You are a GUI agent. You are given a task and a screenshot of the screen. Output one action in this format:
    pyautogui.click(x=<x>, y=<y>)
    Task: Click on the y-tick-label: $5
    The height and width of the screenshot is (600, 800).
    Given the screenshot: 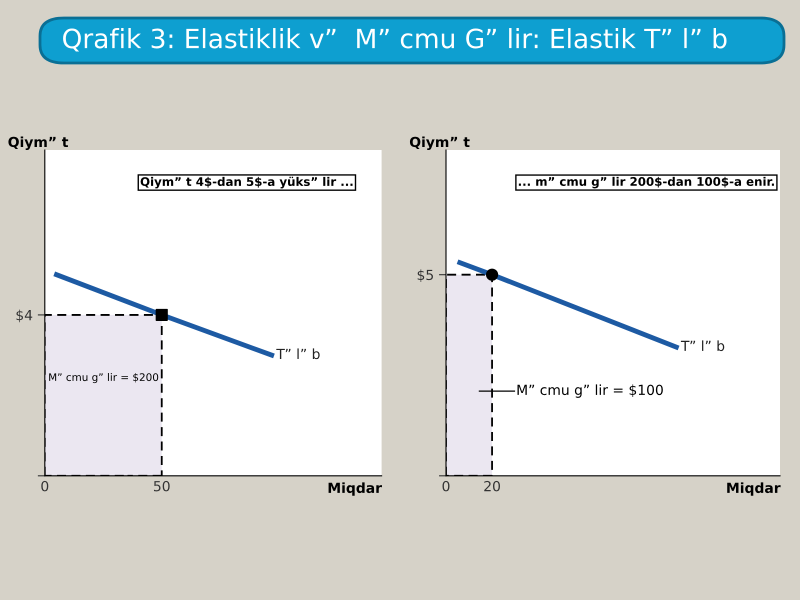 What is the action you would take?
    pyautogui.click(x=425, y=275)
    